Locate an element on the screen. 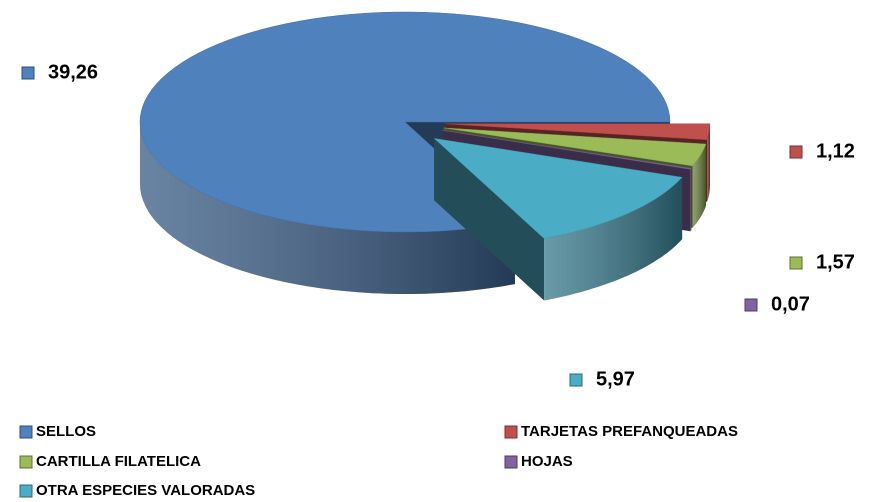 The width and height of the screenshot is (875, 502). data-label: 5,97 is located at coordinates (615, 379).